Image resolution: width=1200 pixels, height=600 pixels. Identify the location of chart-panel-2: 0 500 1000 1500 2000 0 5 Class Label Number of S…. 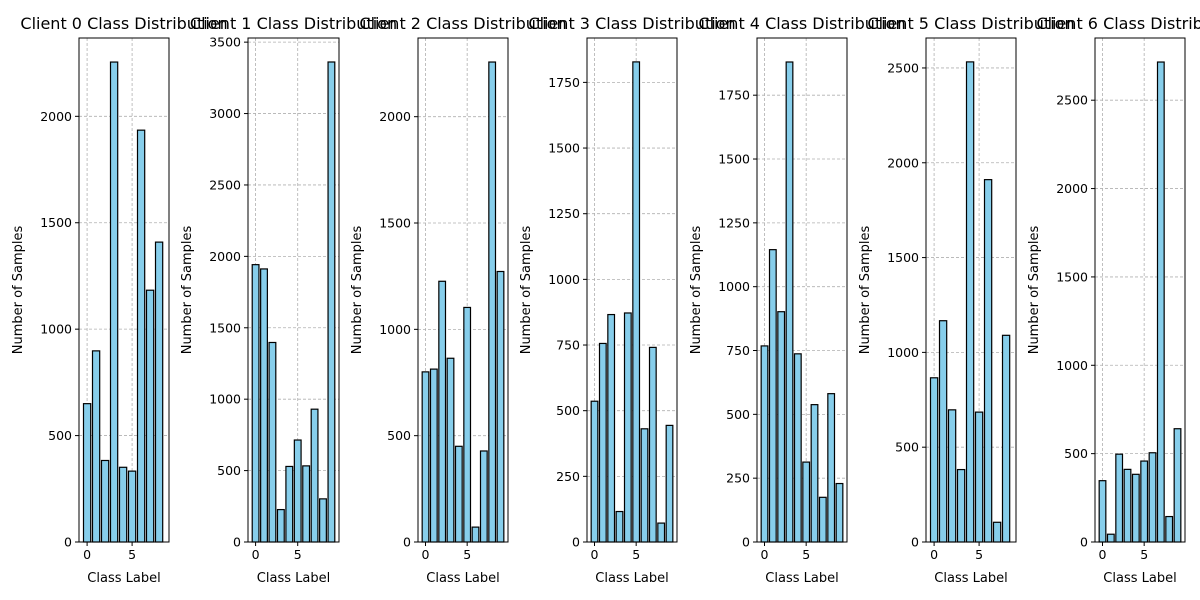
(429, 311).